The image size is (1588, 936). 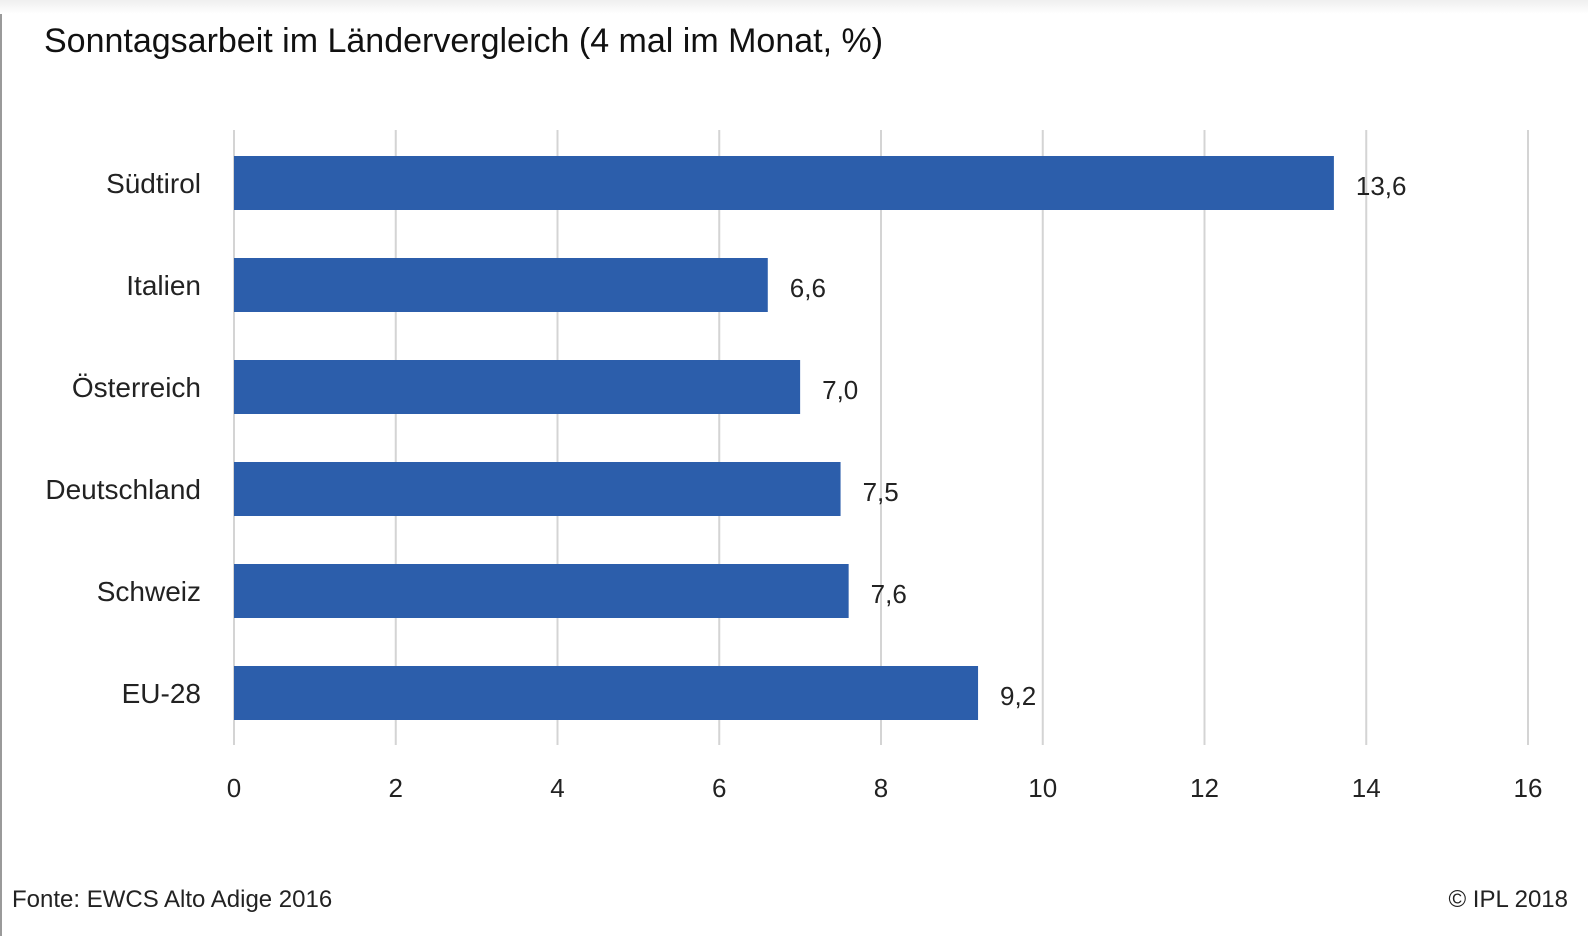 What do you see at coordinates (161, 693) in the screenshot?
I see `category-label-5: EU-28` at bounding box center [161, 693].